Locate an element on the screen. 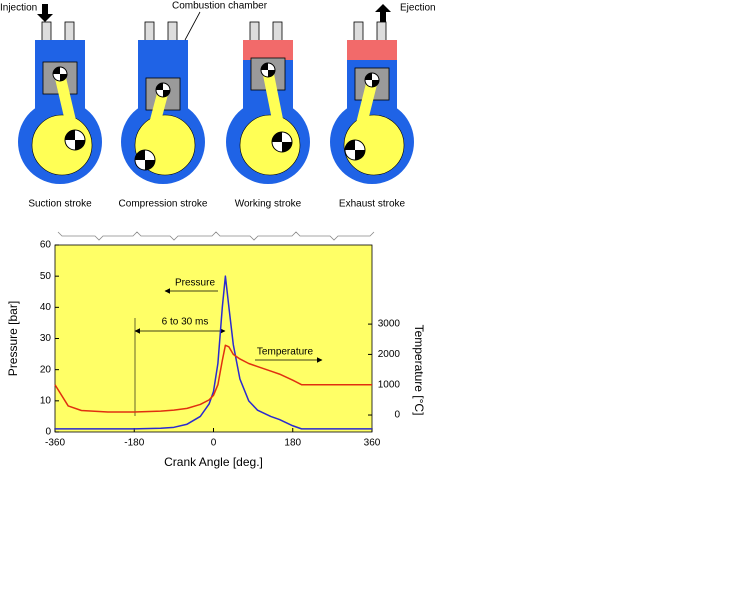 The height and width of the screenshot is (600, 750). y2-tick-label: 3000 is located at coordinates (389, 324).